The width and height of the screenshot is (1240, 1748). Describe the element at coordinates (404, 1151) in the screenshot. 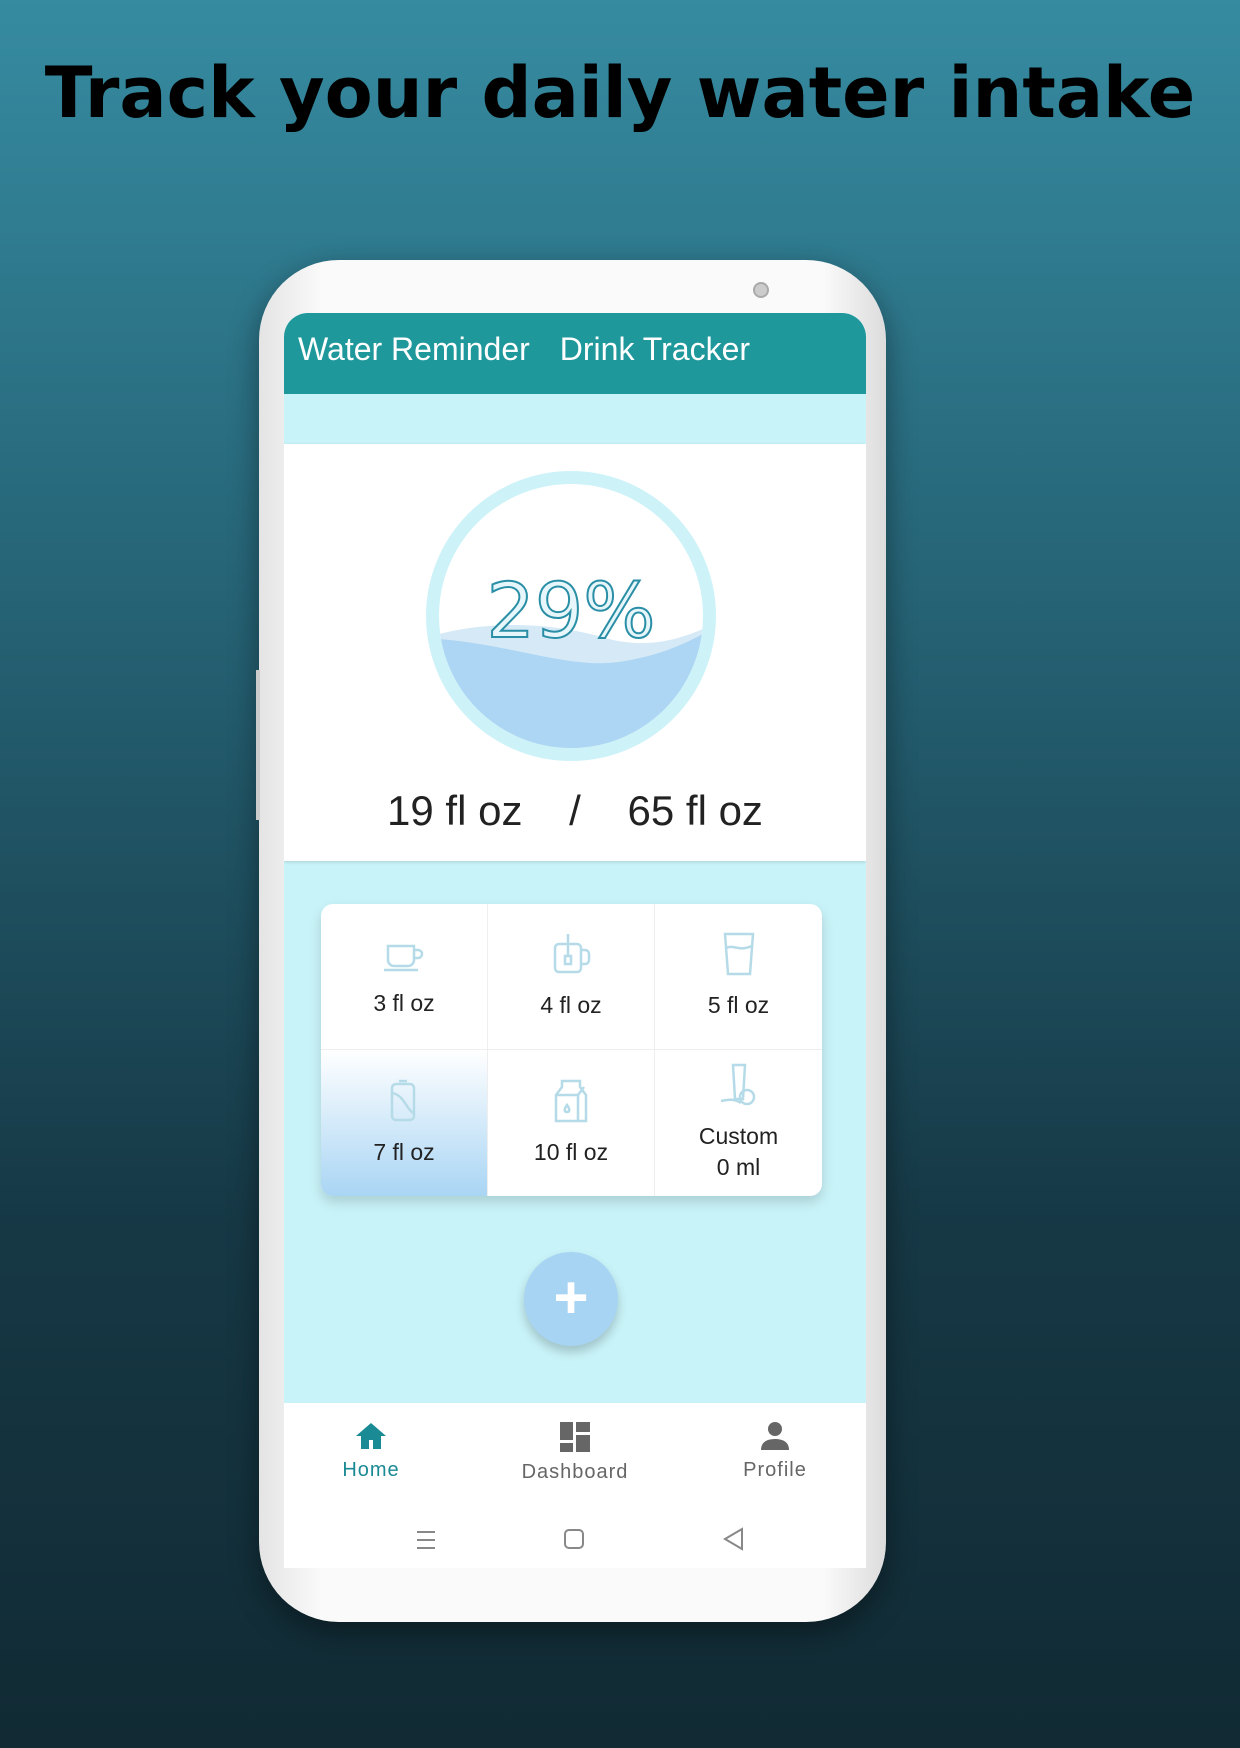

I see `drink-label: 7 fl oz` at that location.